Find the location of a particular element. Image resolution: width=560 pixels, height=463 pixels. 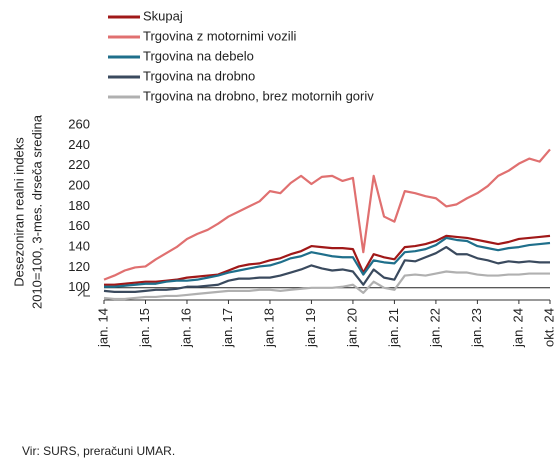

x-tick-label: jan. 22 is located at coordinates (434, 328).